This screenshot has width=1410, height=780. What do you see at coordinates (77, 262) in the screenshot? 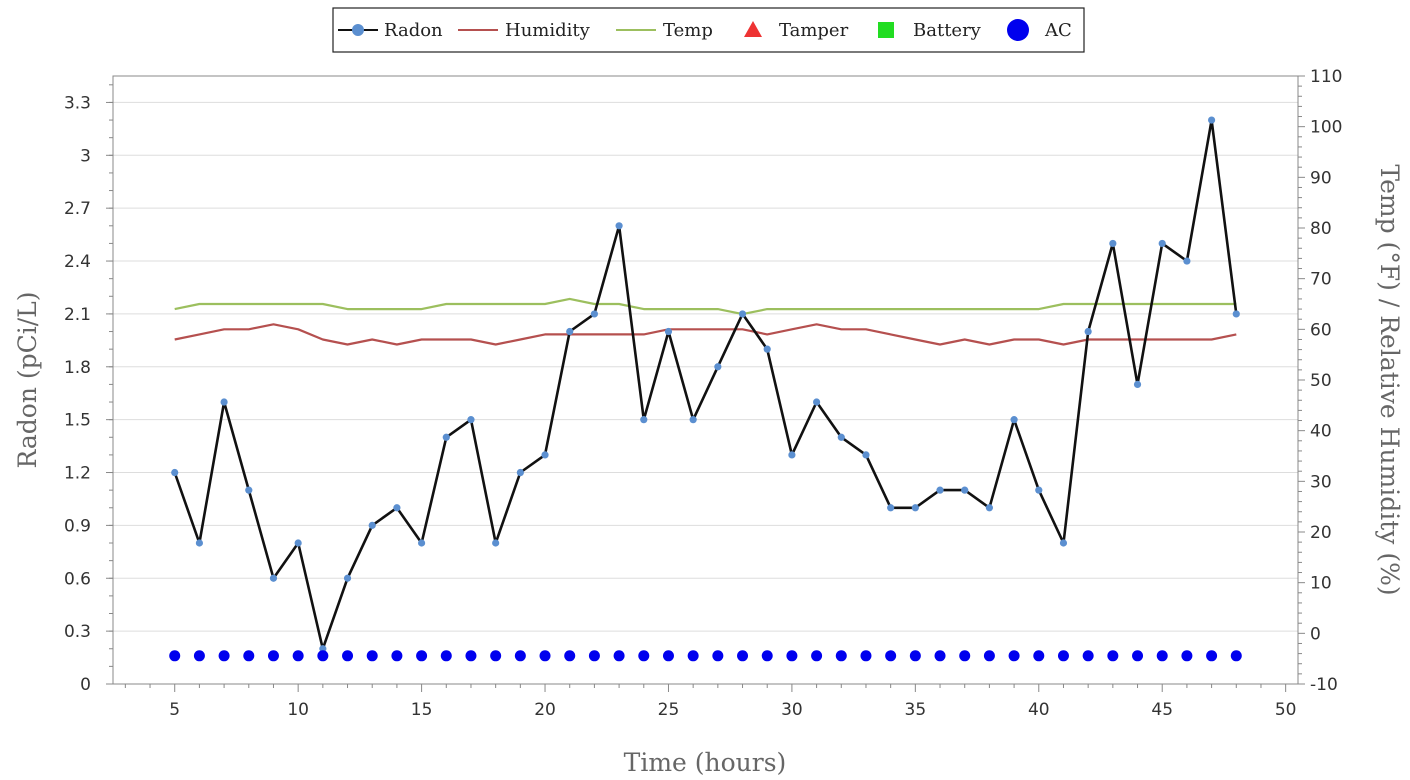
I see `left-y-tick-label: 2.4` at bounding box center [77, 262].